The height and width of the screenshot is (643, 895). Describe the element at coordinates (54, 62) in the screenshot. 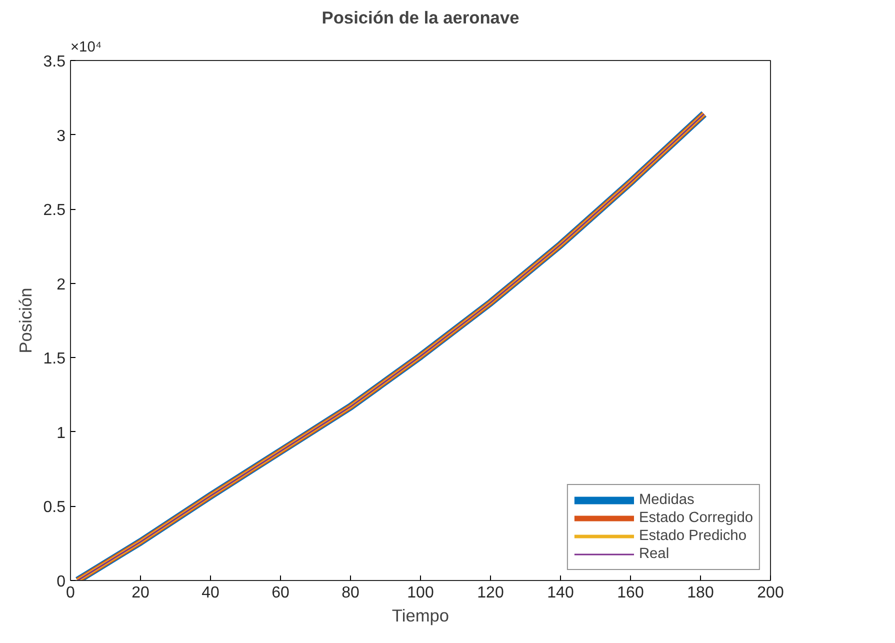

I see `y-tick-label: 3.5` at that location.